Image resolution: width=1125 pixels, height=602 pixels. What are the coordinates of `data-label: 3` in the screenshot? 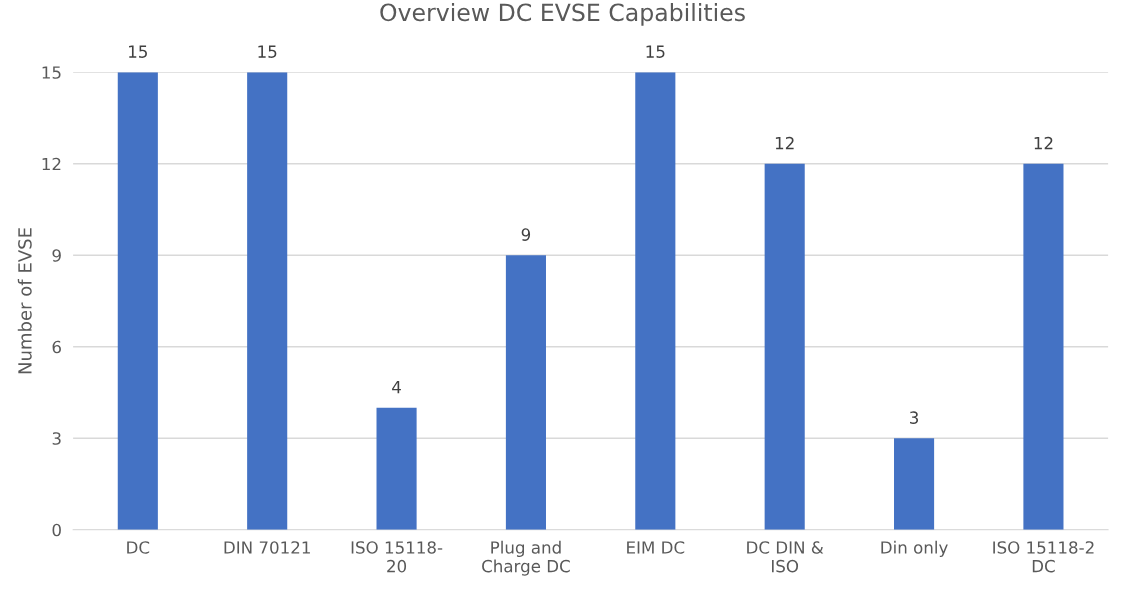 It's located at (914, 417).